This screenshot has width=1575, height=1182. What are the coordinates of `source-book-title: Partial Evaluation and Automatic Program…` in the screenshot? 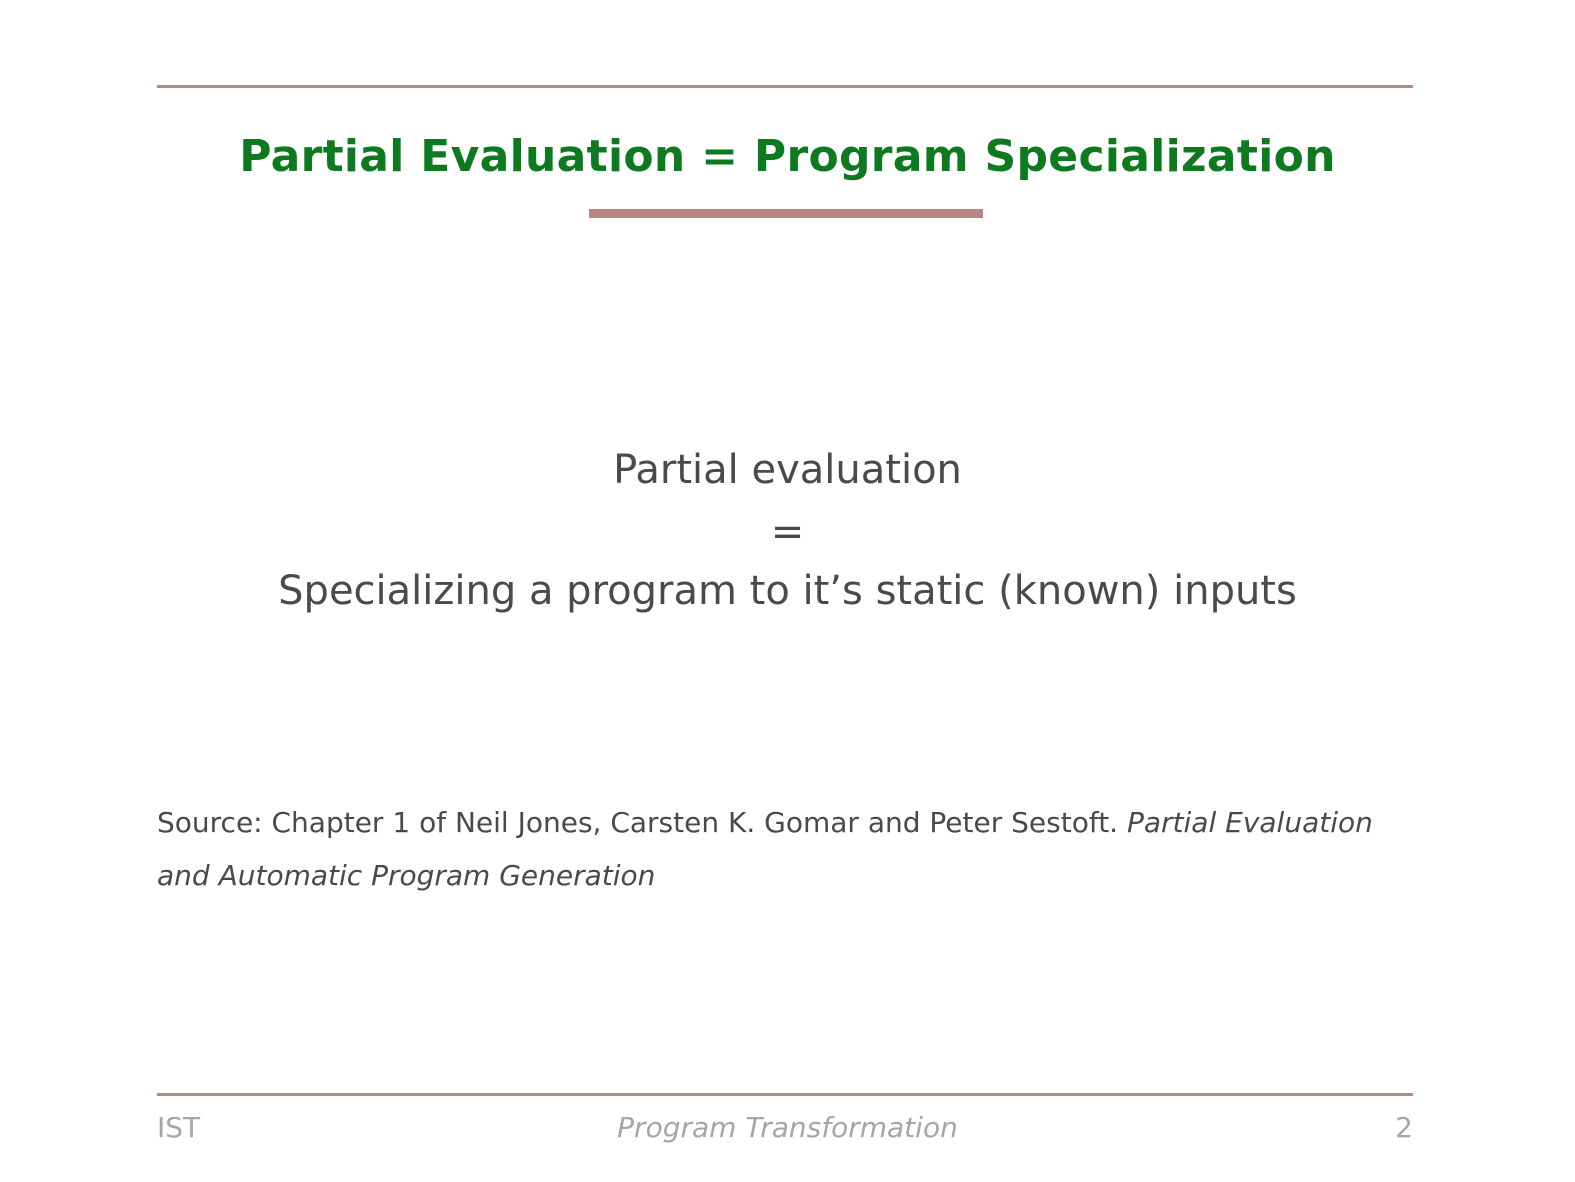 It's located at (765, 849).